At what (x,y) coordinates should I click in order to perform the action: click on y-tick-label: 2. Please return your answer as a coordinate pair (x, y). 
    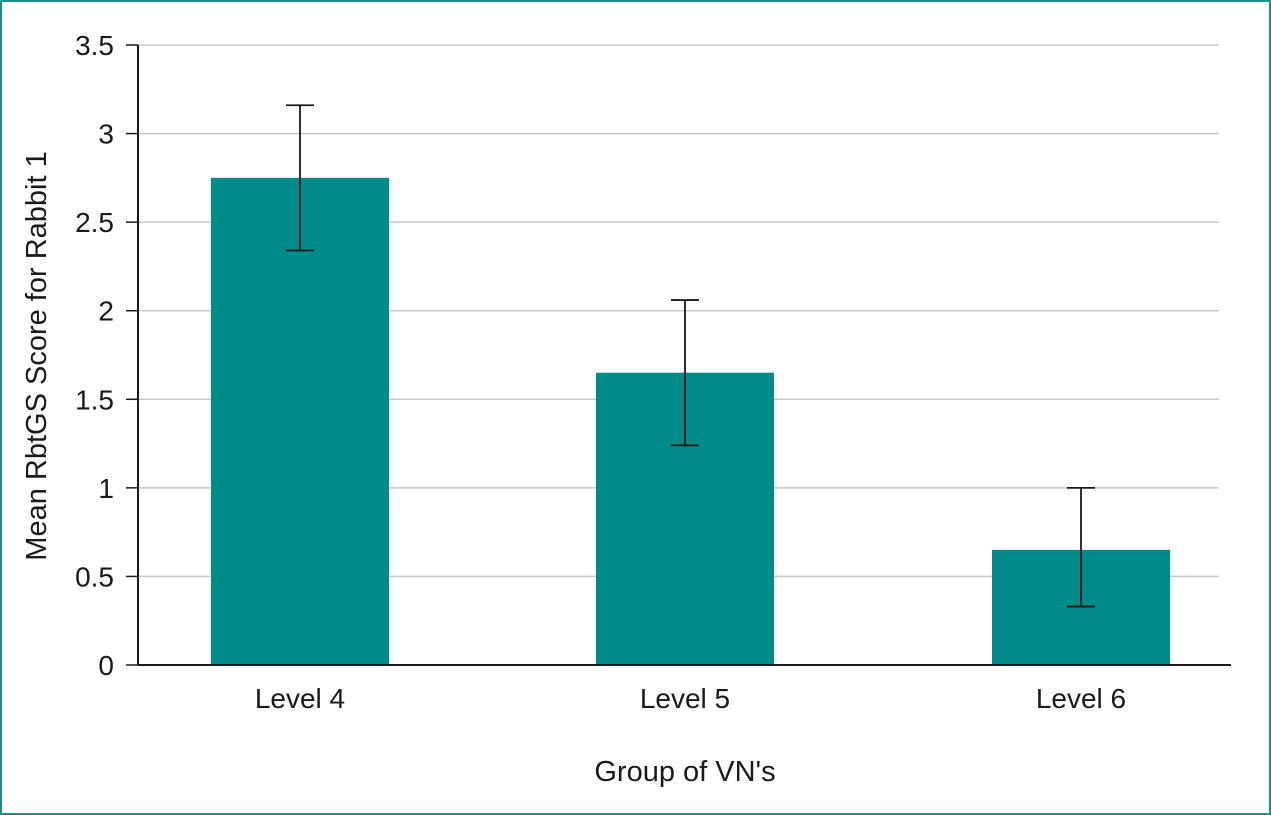
    Looking at the image, I should click on (106, 311).